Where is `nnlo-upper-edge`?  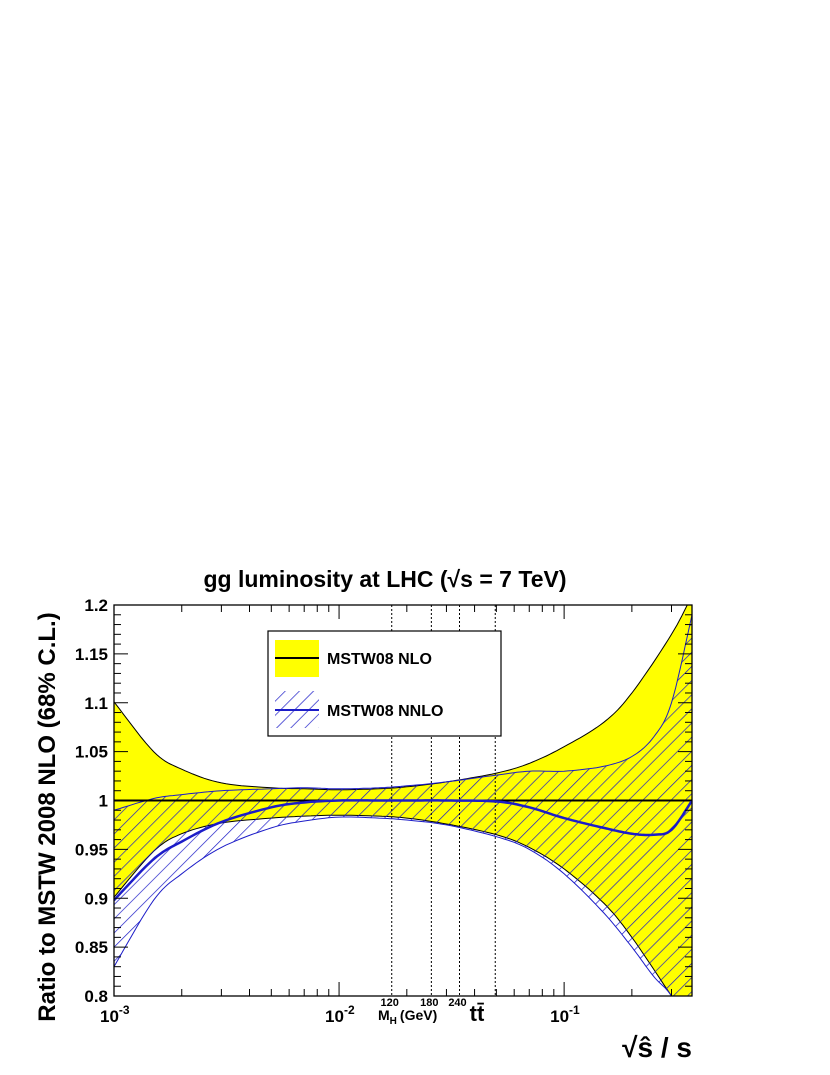 nnlo-upper-edge is located at coordinates (403, 712).